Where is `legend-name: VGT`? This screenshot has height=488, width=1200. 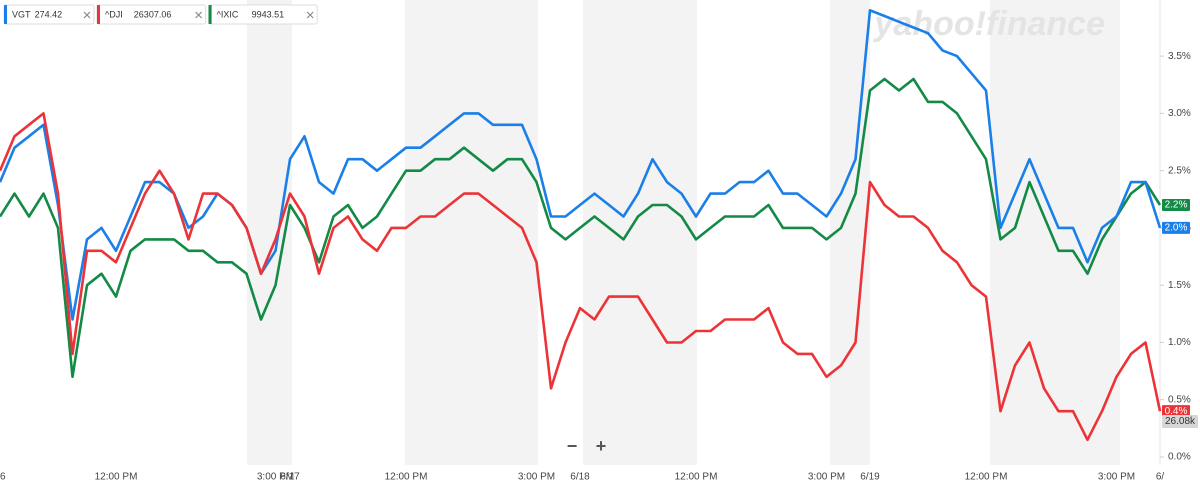 legend-name: VGT is located at coordinates (21, 14).